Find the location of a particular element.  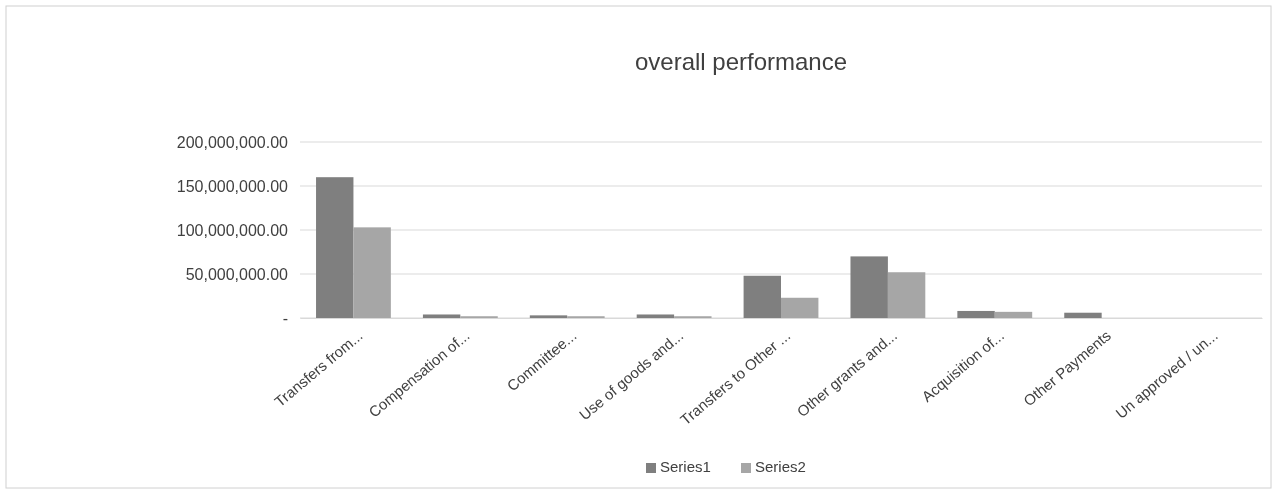

legend-label: Series1 is located at coordinates (685, 466).